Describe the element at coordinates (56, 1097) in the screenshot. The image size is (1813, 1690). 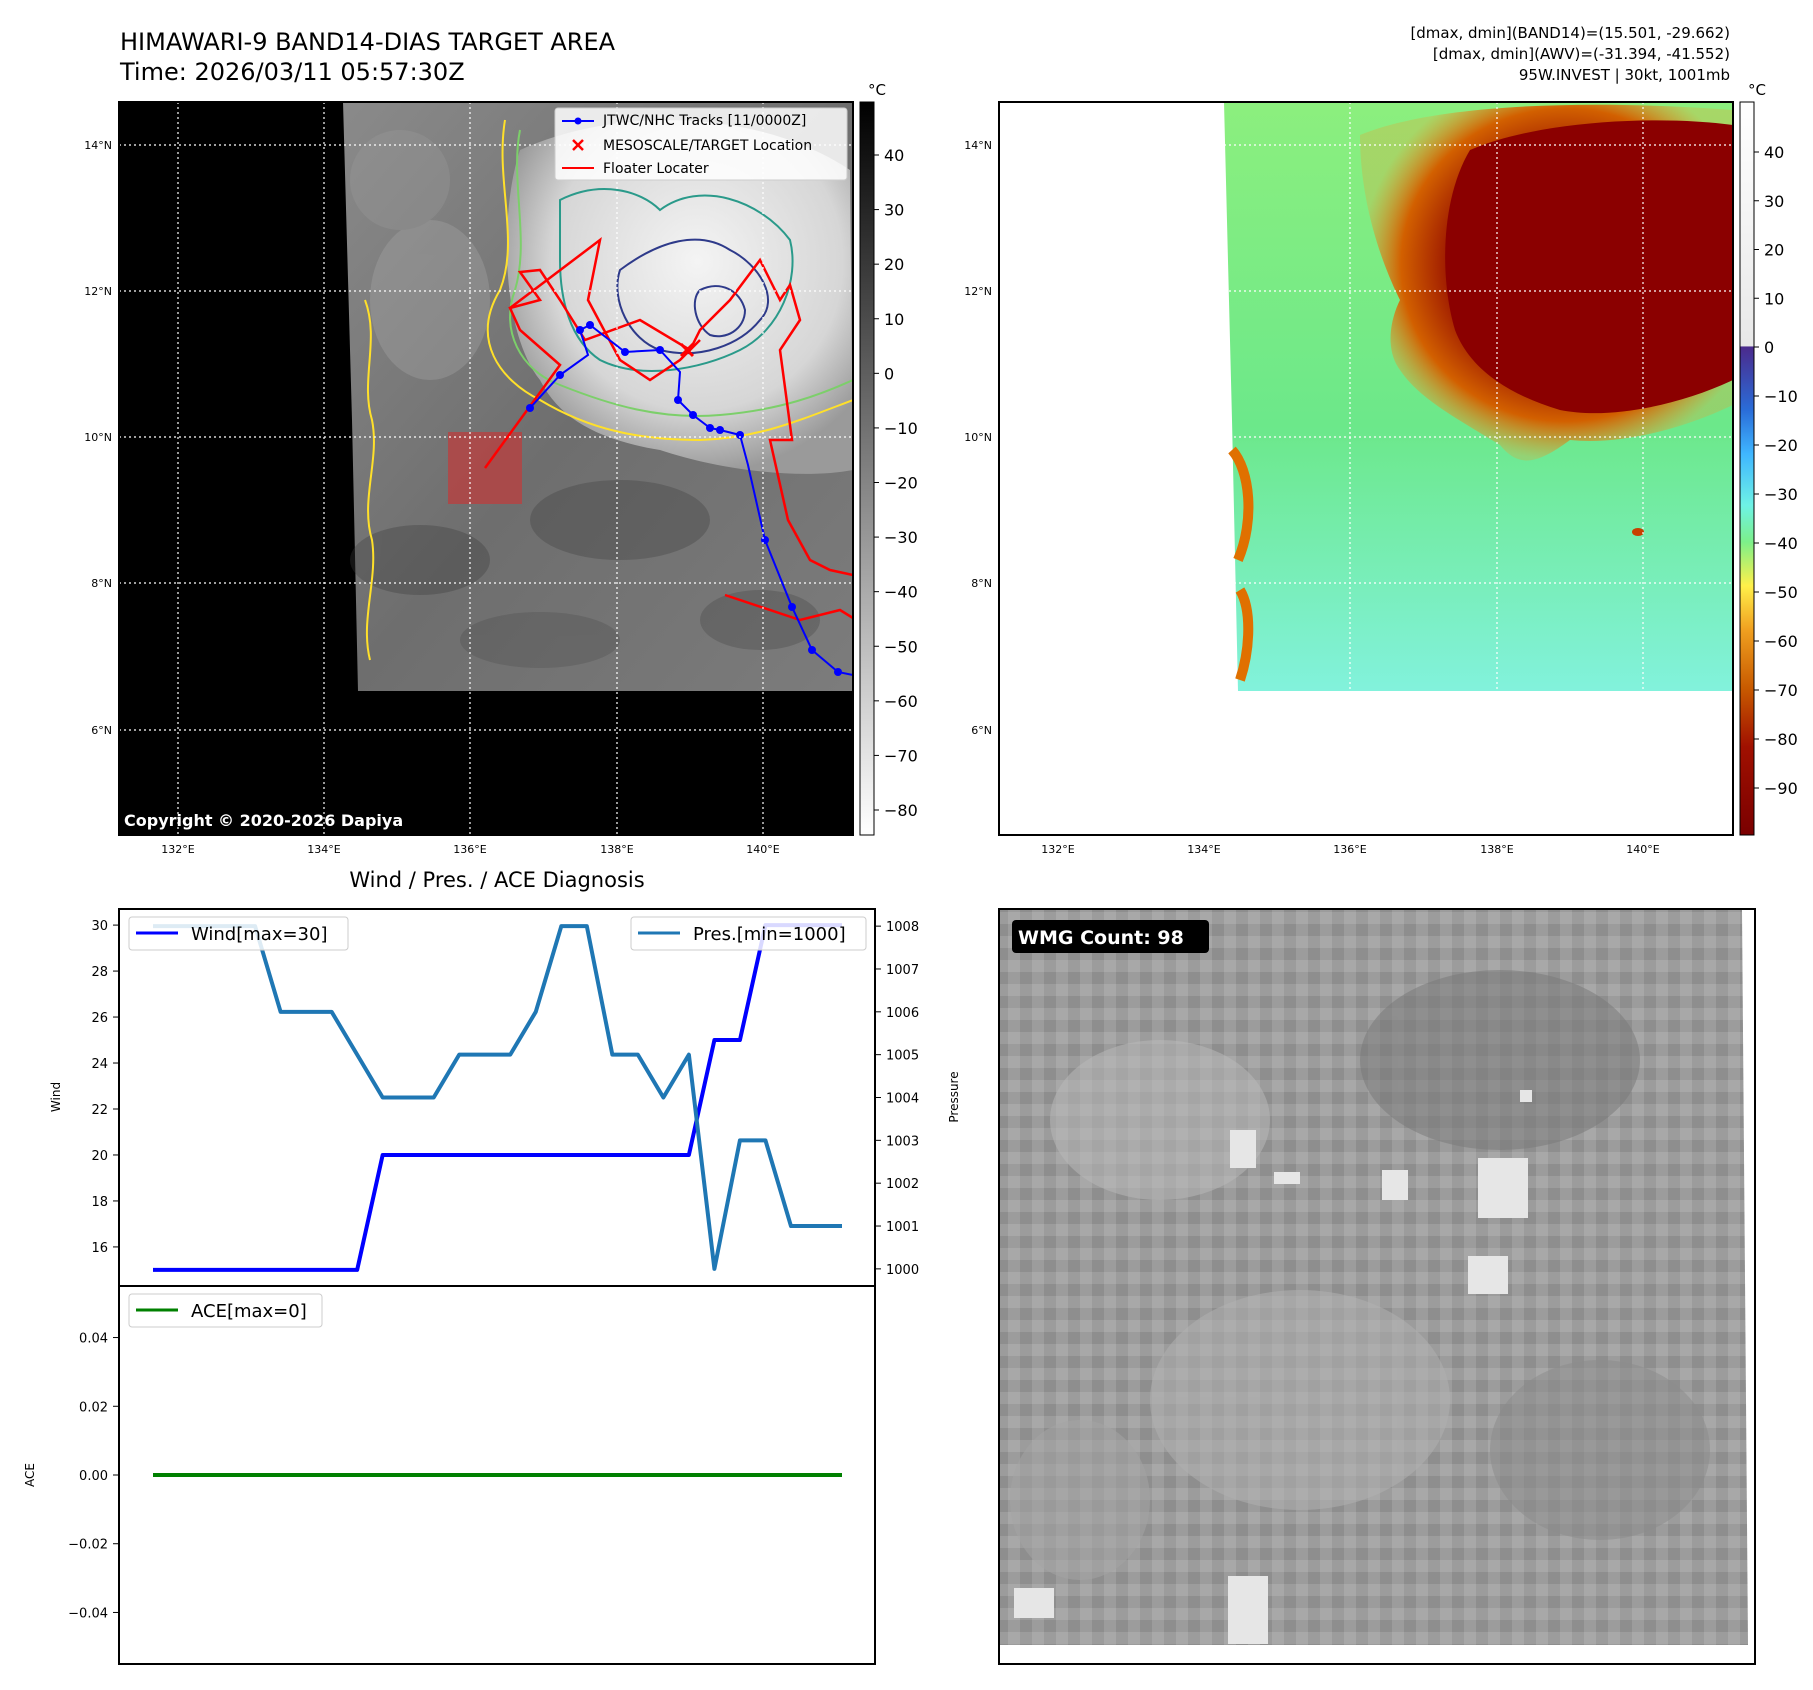
I see `wind-axis-label: Wind` at that location.